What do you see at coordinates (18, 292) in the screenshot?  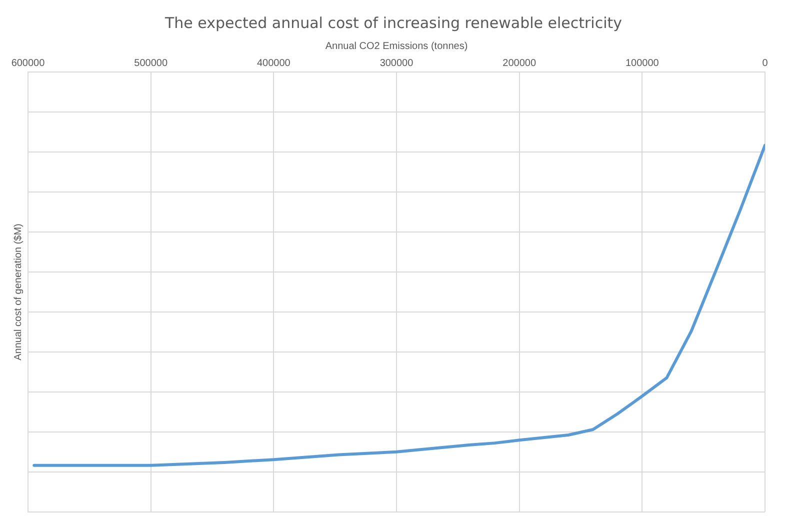 I see `y-axis-title: Annual cost of generation ($M)` at bounding box center [18, 292].